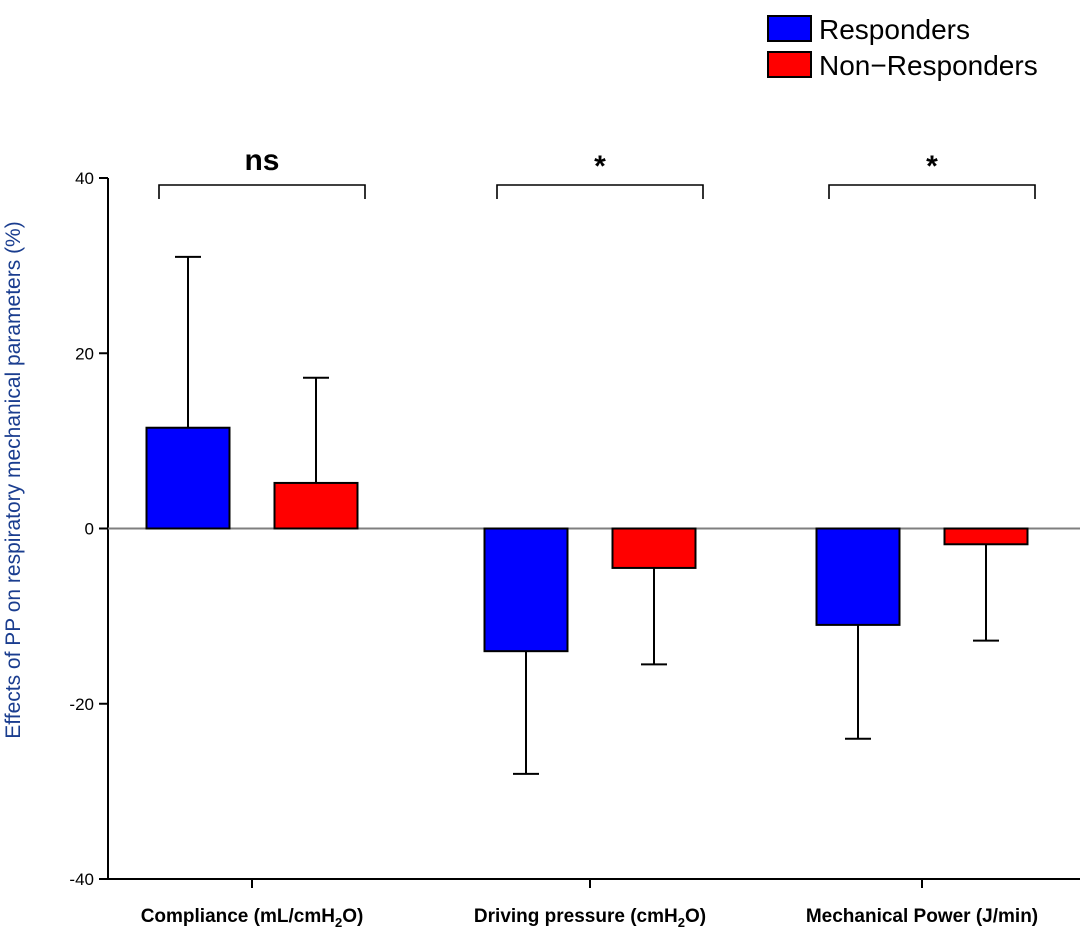 Image resolution: width=1084 pixels, height=932 pixels. Describe the element at coordinates (81, 879) in the screenshot. I see `y-tick-label: -40` at that location.